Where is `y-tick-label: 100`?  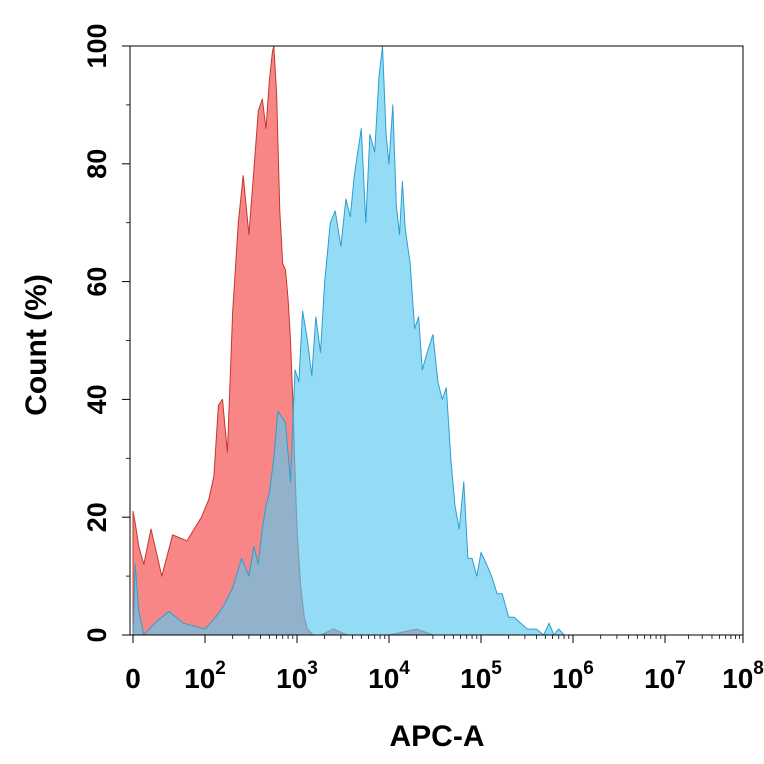 y-tick-label: 100 is located at coordinates (97, 45).